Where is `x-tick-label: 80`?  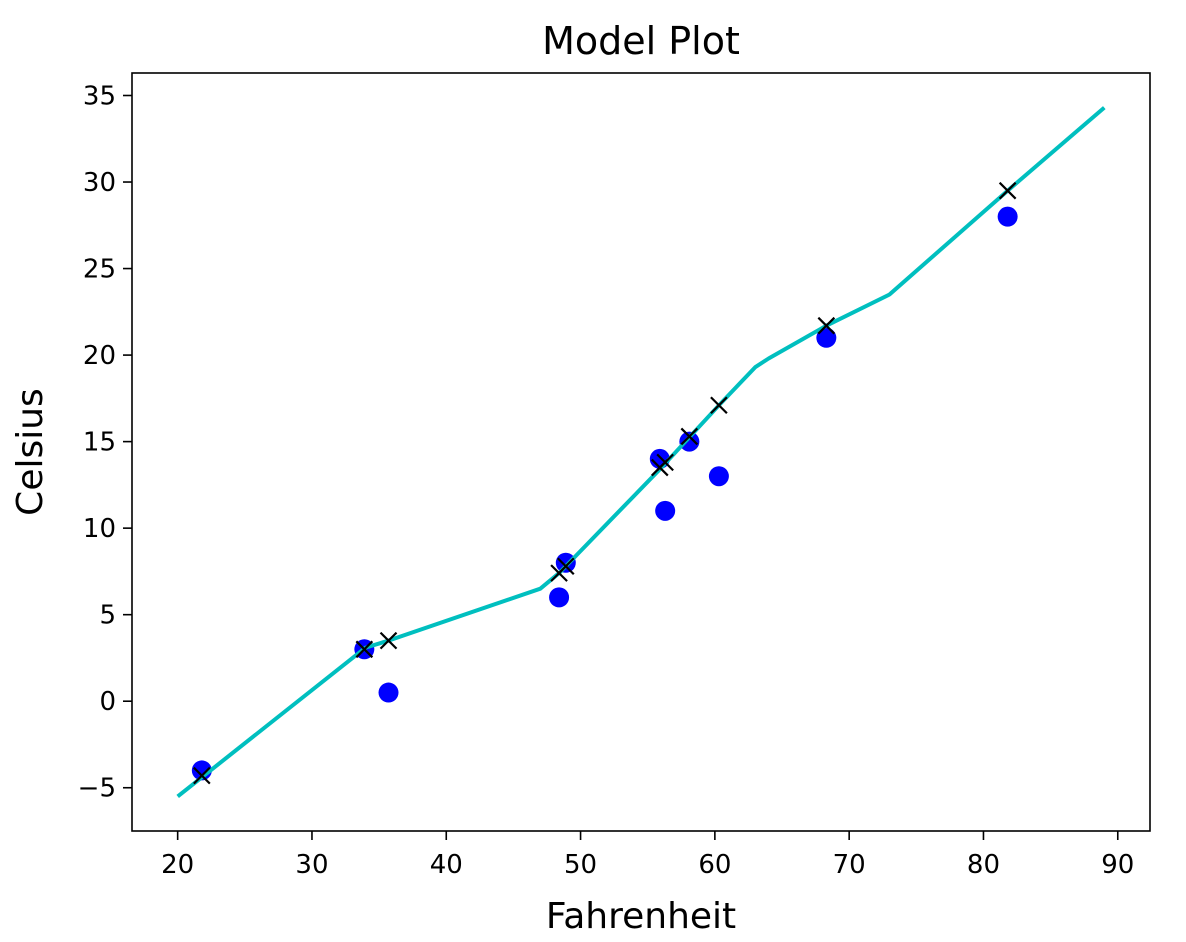 x-tick-label: 80 is located at coordinates (983, 865).